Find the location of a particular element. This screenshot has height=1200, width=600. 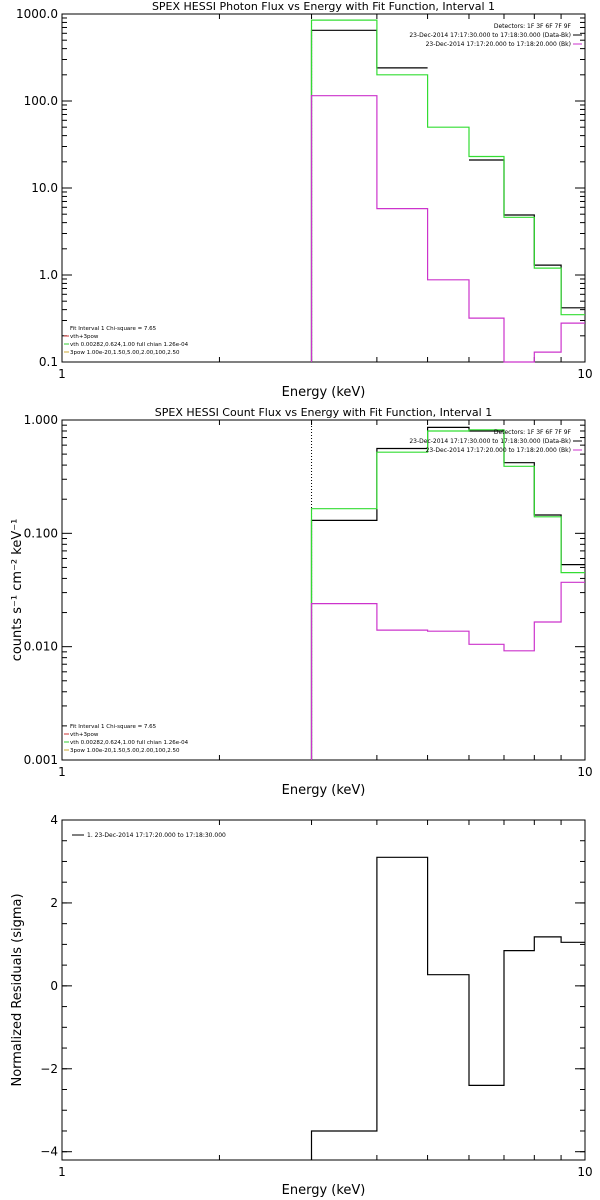

y-tick-label: 100.0 is located at coordinates (41, 101).